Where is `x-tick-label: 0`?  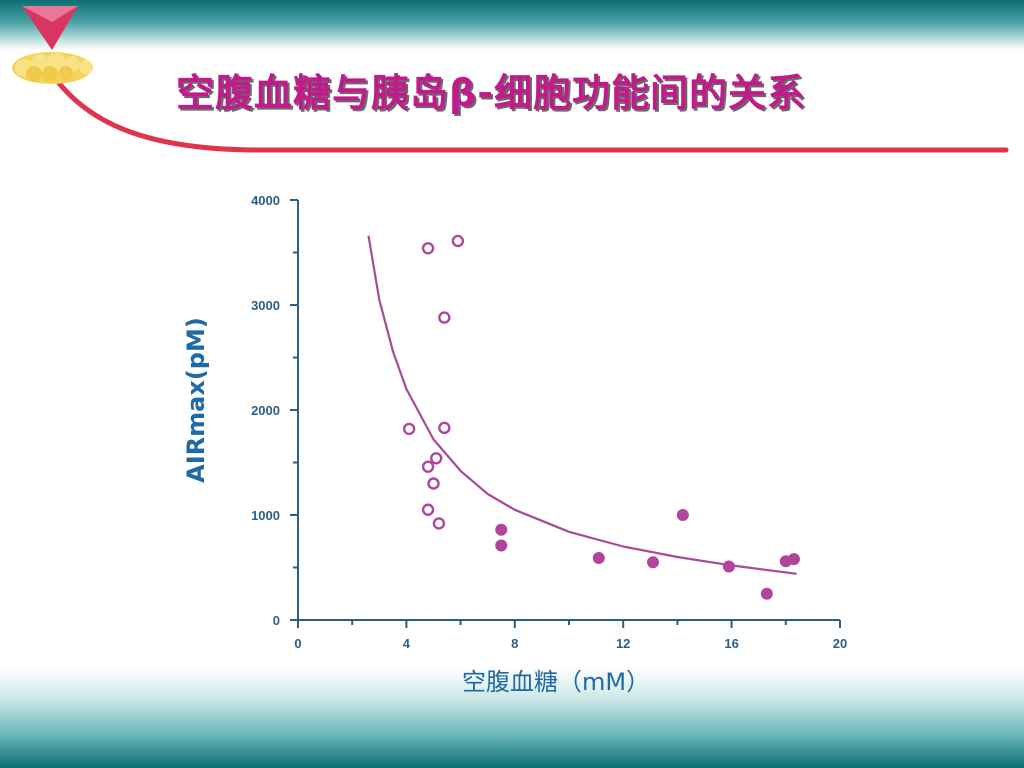 x-tick-label: 0 is located at coordinates (297, 643).